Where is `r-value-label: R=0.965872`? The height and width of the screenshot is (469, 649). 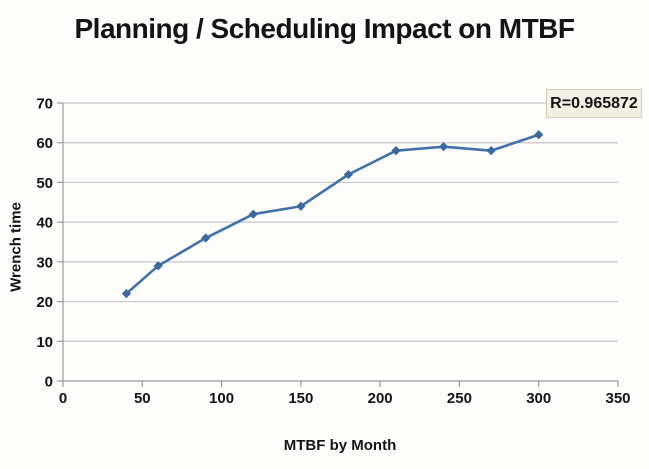
r-value-label: R=0.965872 is located at coordinates (594, 103).